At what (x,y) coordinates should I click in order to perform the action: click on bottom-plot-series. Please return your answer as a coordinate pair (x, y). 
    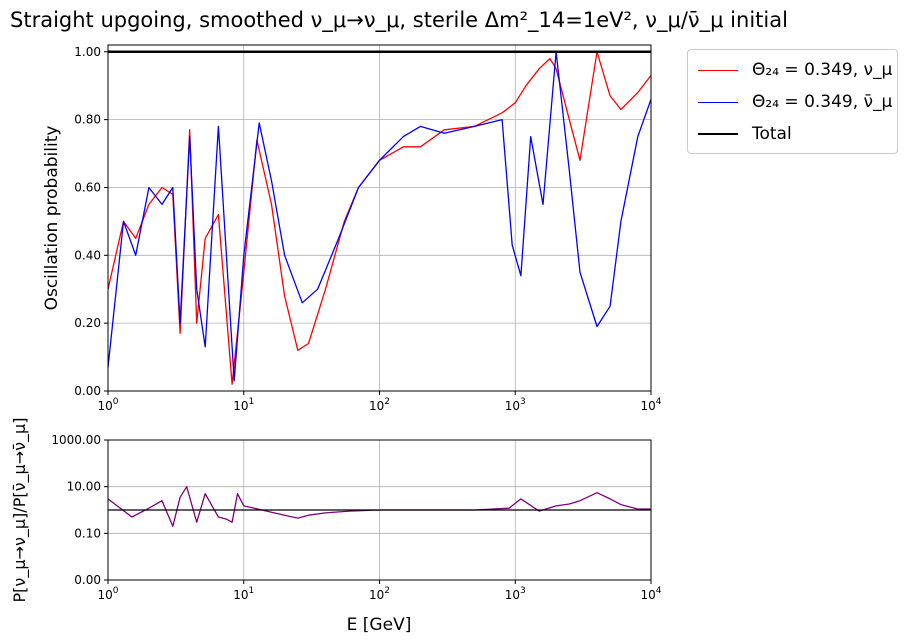
    Looking at the image, I should click on (379, 506).